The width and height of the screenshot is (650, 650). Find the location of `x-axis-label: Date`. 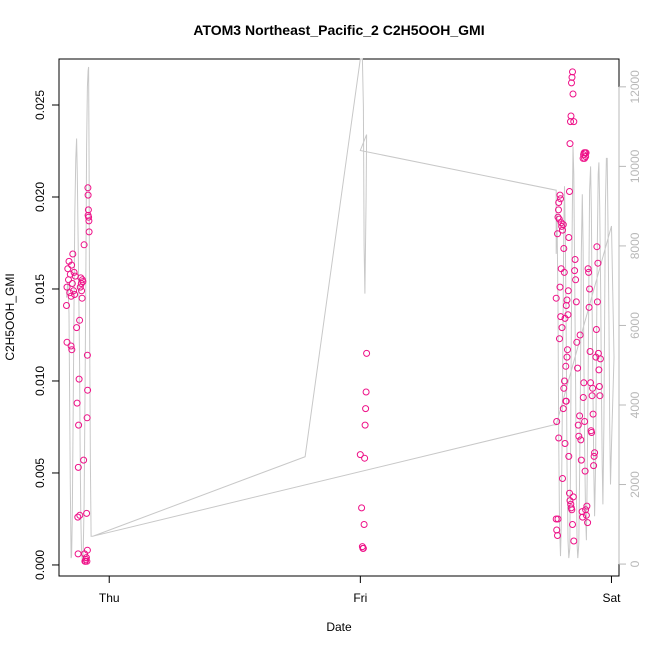

x-axis-label: Date is located at coordinates (339, 627).